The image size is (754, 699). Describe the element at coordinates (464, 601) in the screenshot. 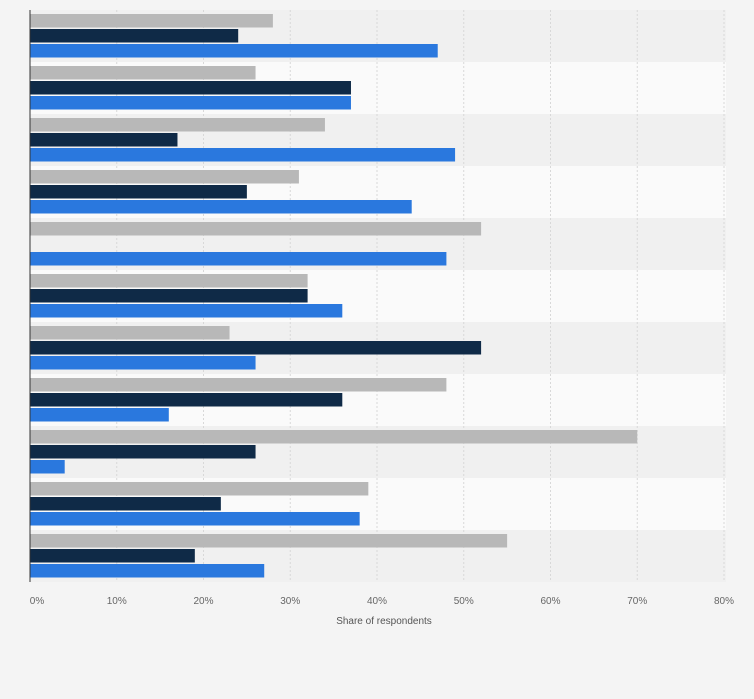

I see `x-tick-label: 50%` at that location.